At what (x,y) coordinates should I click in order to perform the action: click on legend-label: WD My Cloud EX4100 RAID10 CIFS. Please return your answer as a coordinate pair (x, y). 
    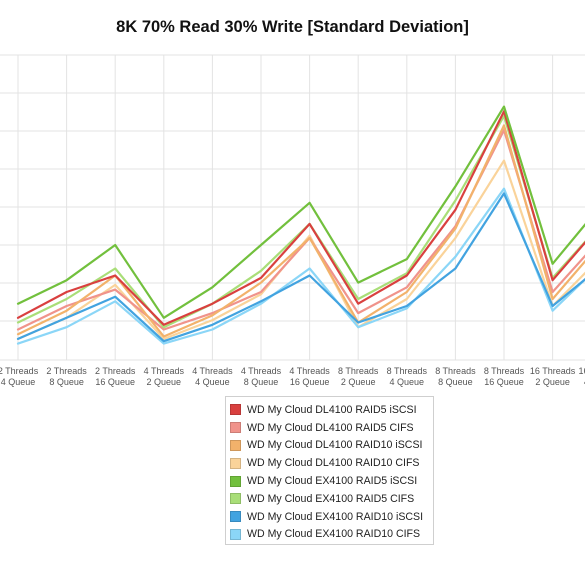
    Looking at the image, I should click on (334, 534).